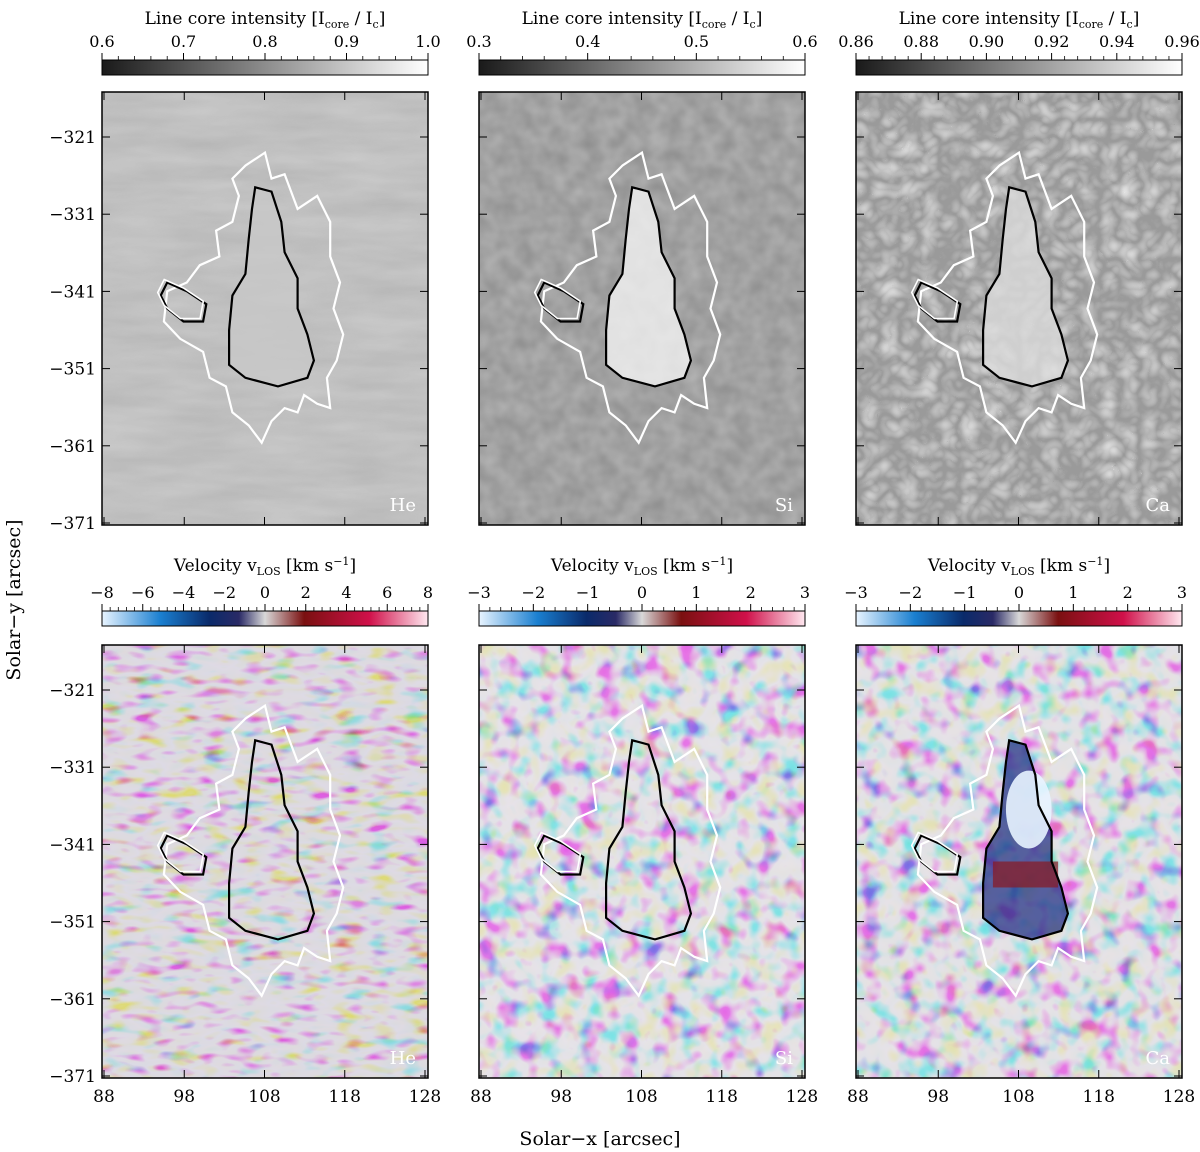  What do you see at coordinates (102, 592) in the screenshot?
I see `colorbar-tick-label: −8` at bounding box center [102, 592].